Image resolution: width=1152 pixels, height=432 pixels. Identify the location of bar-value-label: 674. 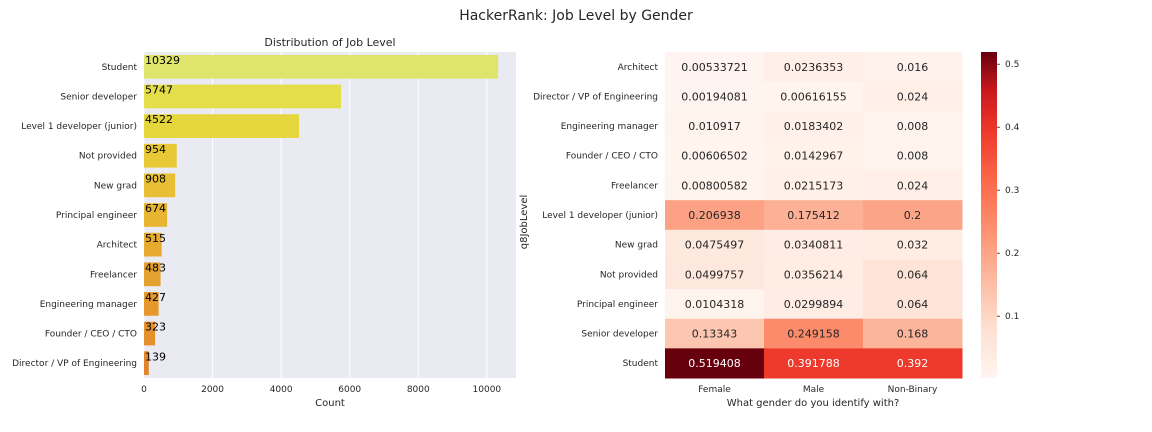
(155, 208).